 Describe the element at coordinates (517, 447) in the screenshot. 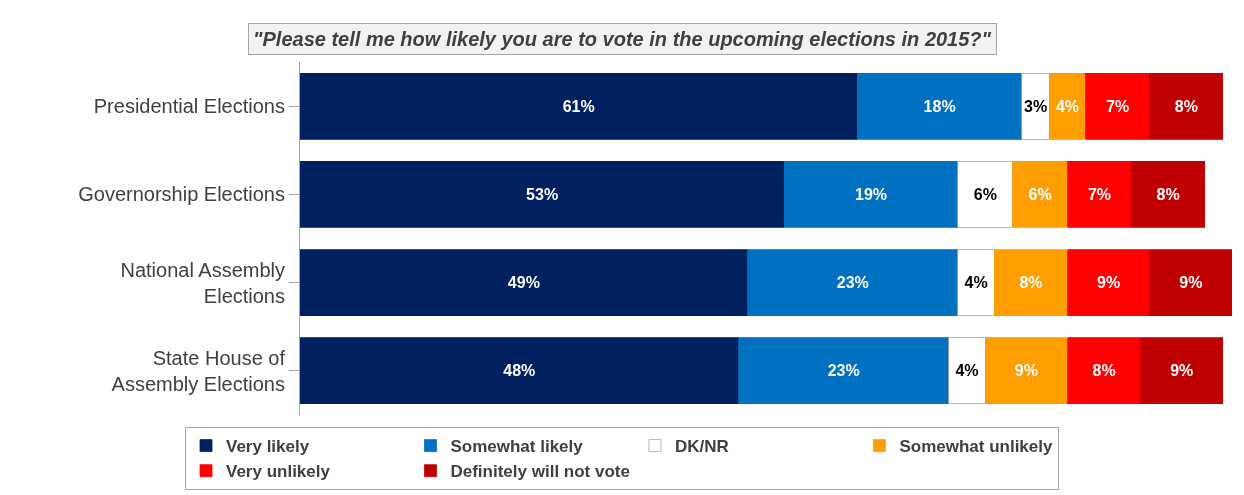

I see `legend-label: Somewhat likely` at that location.